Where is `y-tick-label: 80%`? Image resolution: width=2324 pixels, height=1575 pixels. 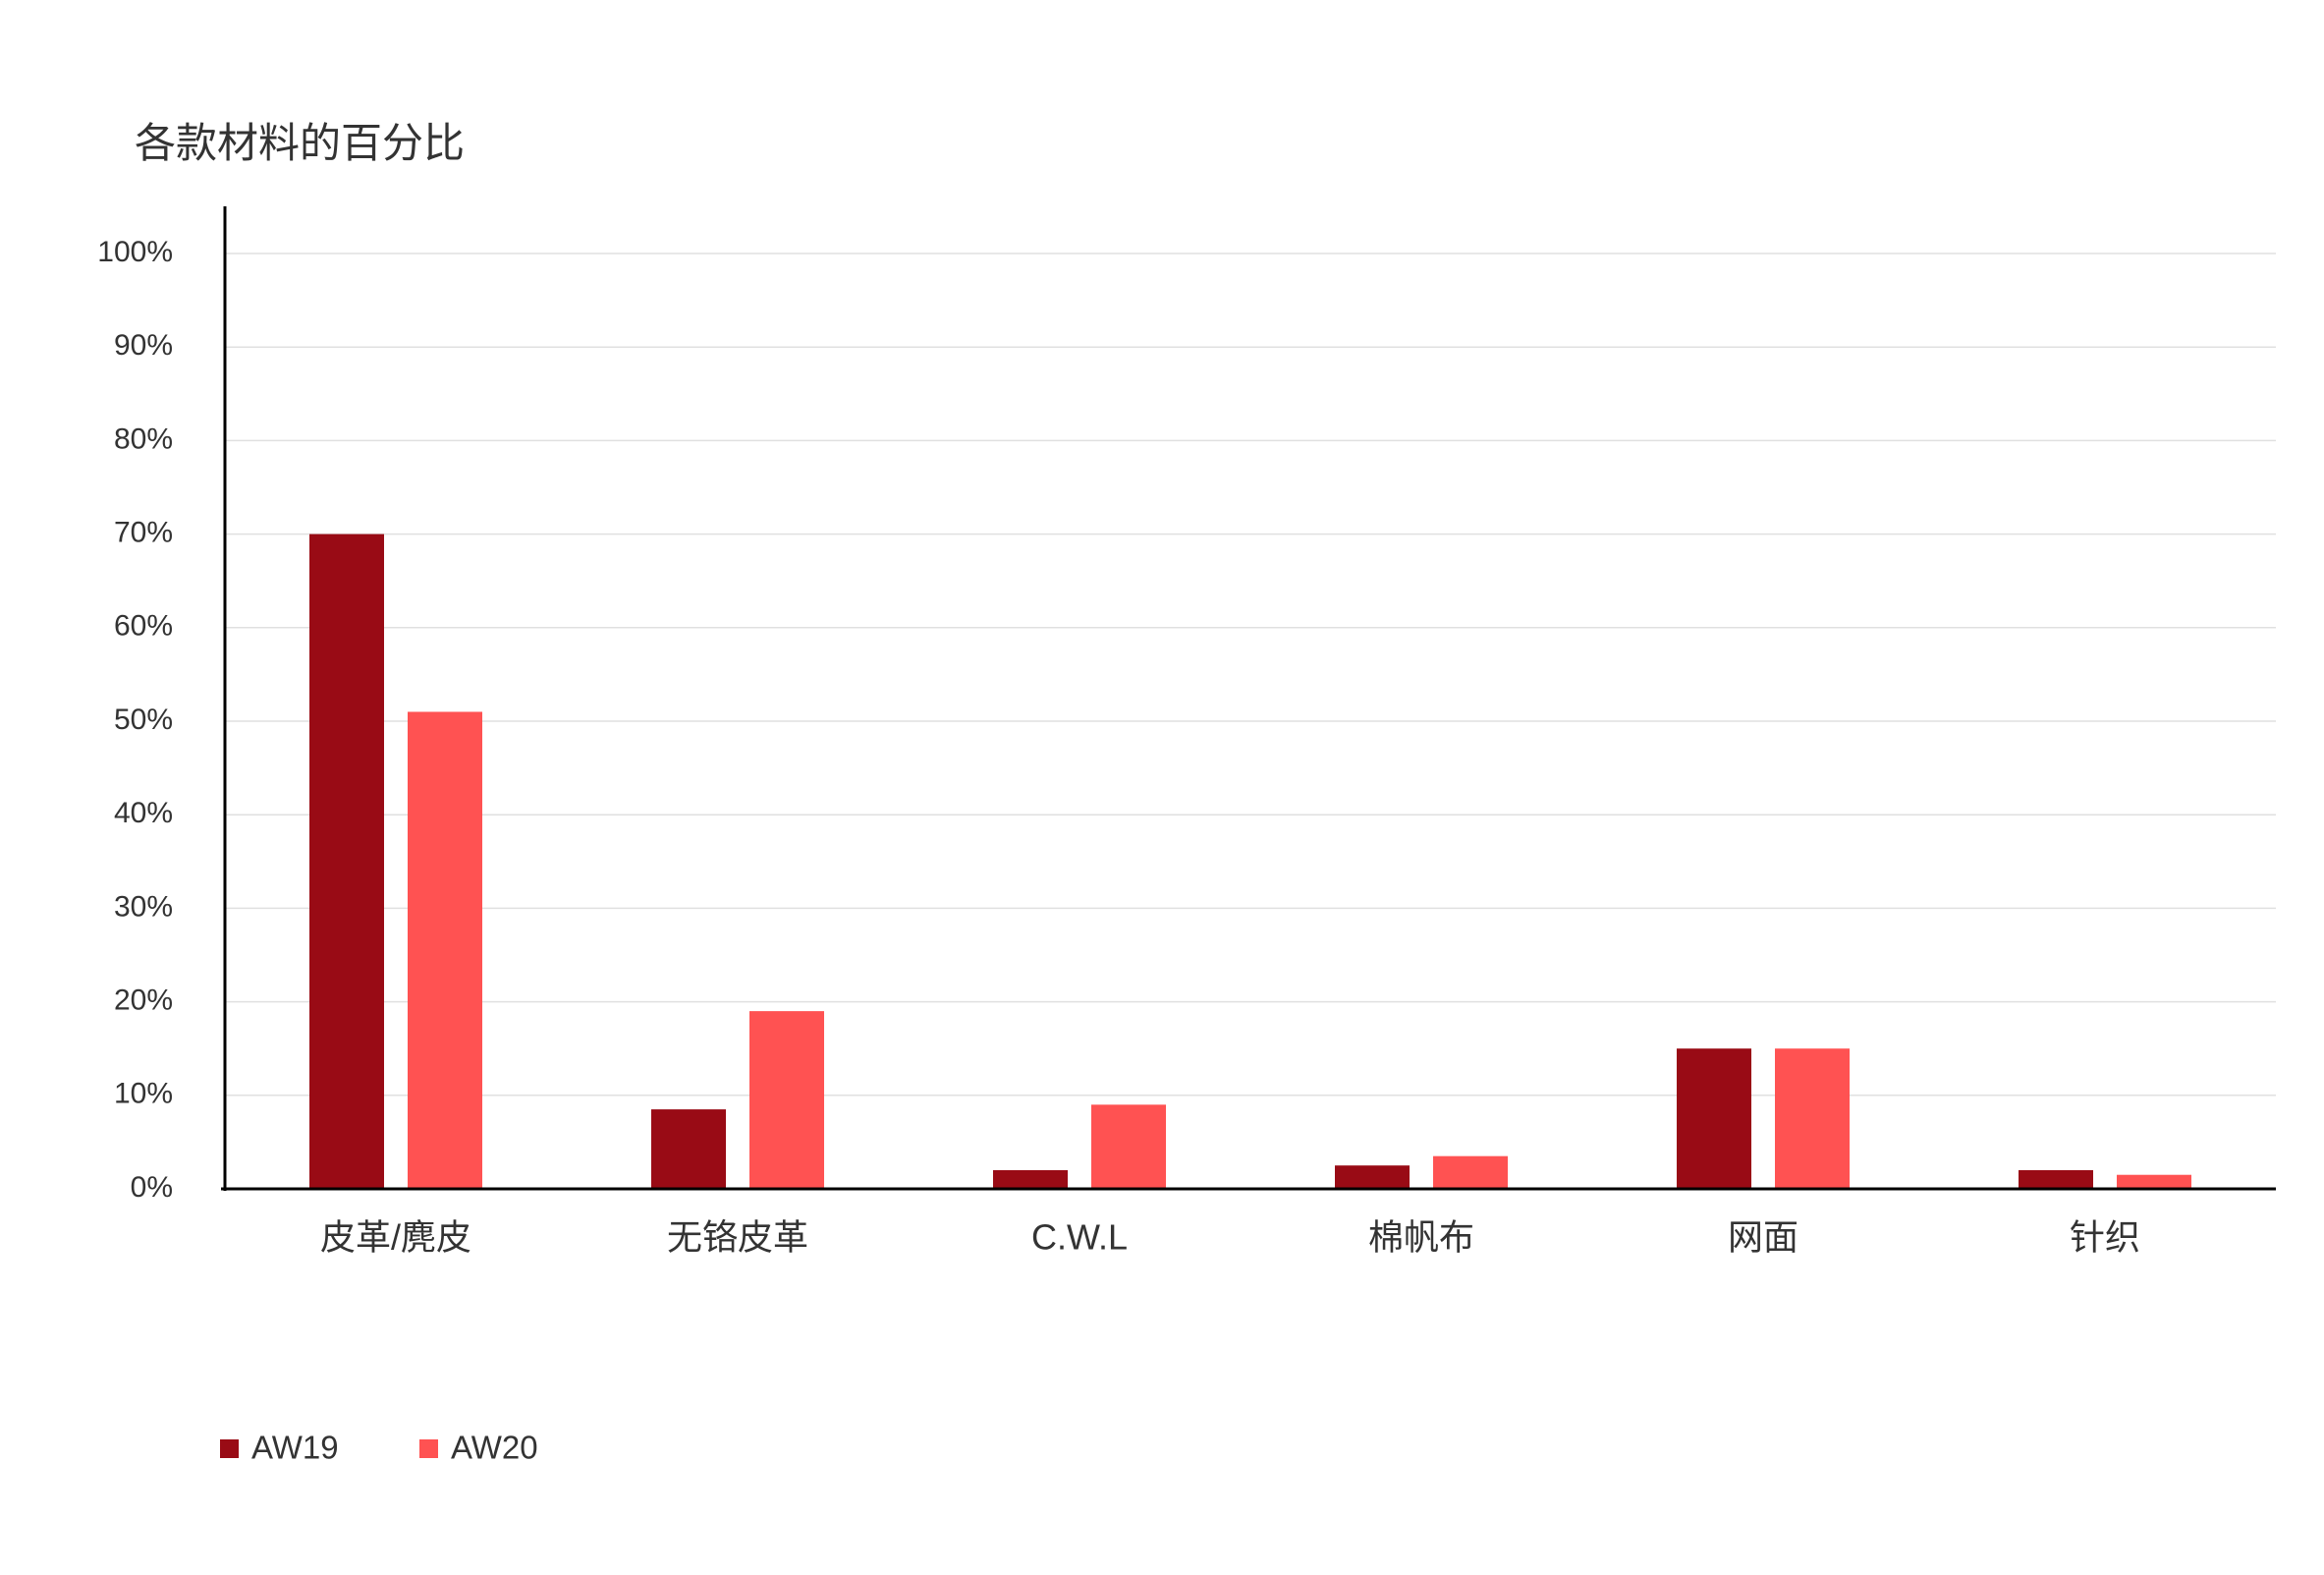 y-tick-label: 80% is located at coordinates (144, 438).